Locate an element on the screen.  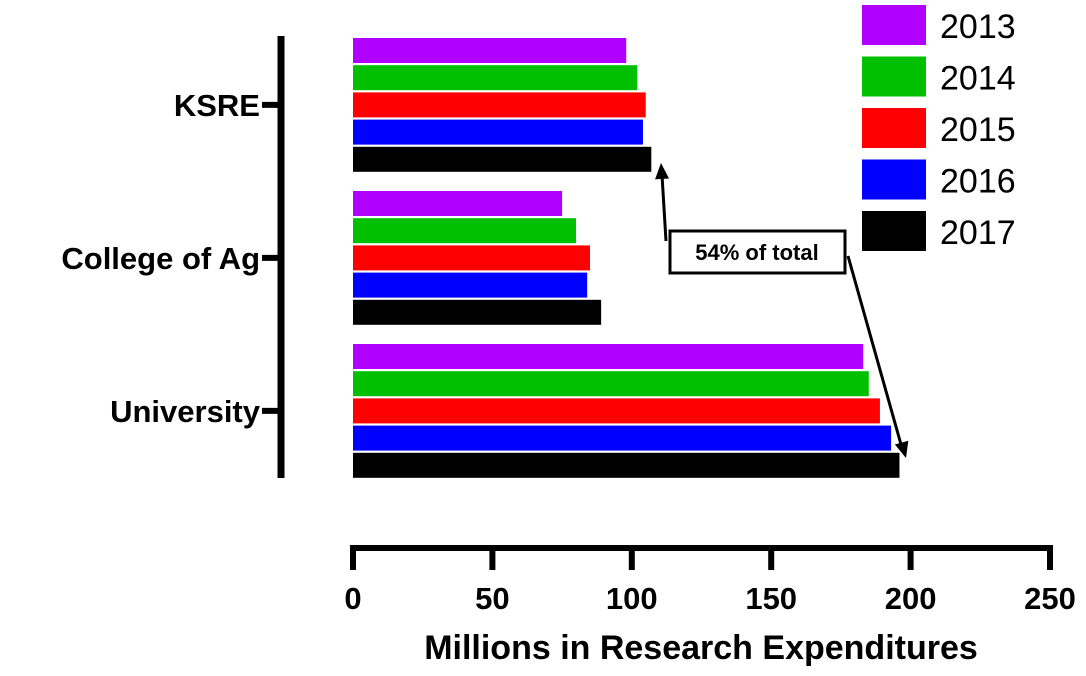
legend-label-2016: 2016 is located at coordinates (978, 182).